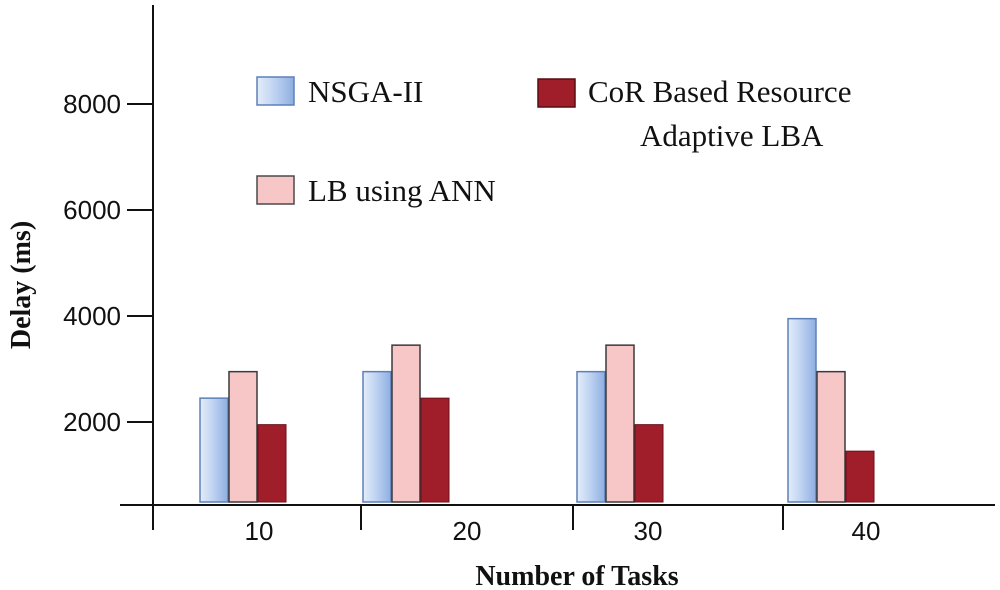 The image size is (1000, 590). Describe the element at coordinates (648, 531) in the screenshot. I see `x-tick-label: 30` at that location.